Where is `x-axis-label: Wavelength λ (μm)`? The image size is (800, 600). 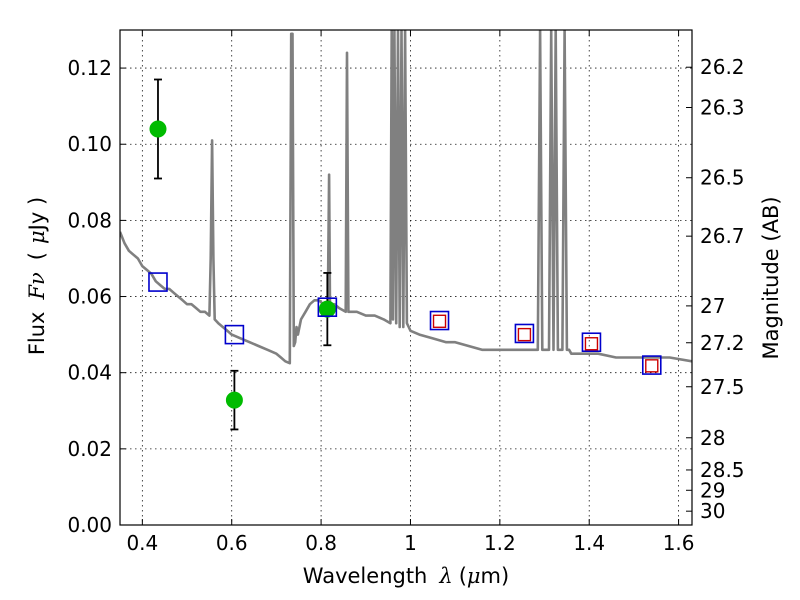
x-axis-label: Wavelength λ (μm) is located at coordinates (406, 576).